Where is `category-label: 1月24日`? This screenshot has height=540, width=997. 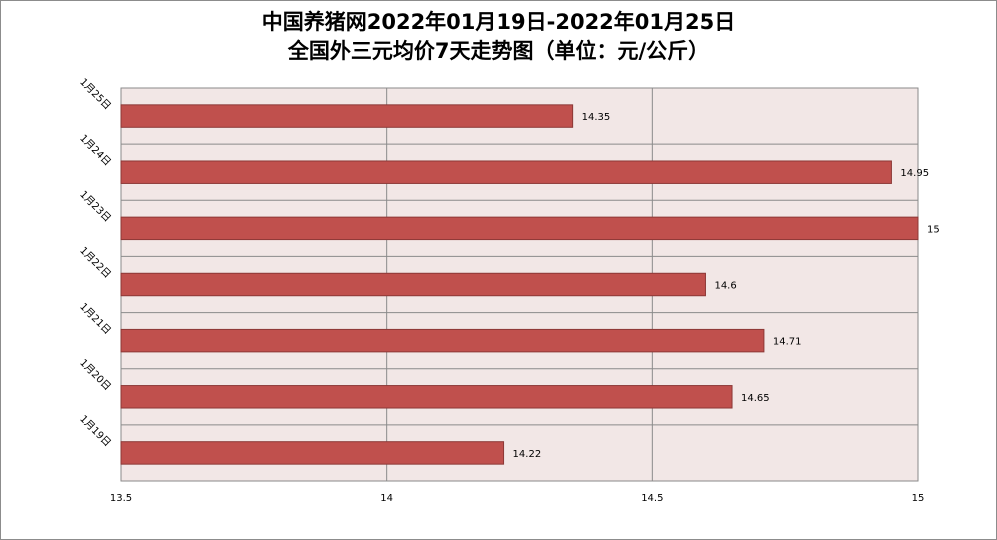 category-label: 1月24日 is located at coordinates (95, 150).